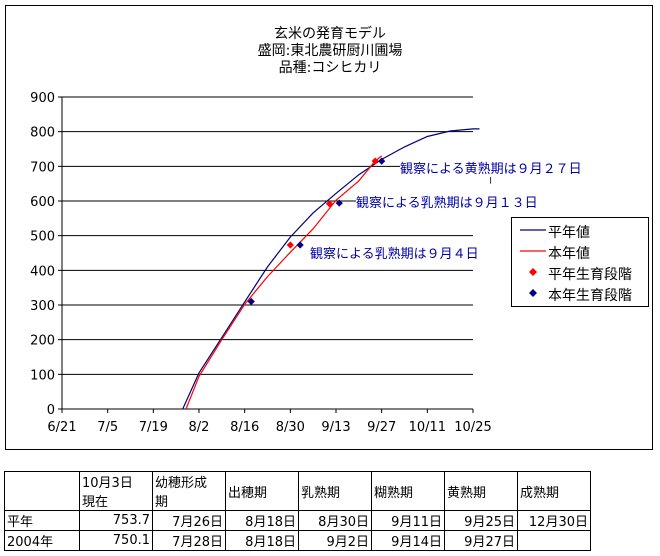 The height and width of the screenshot is (556, 660). What do you see at coordinates (554, 540) in the screenshot?
I see `table-cell` at bounding box center [554, 540].